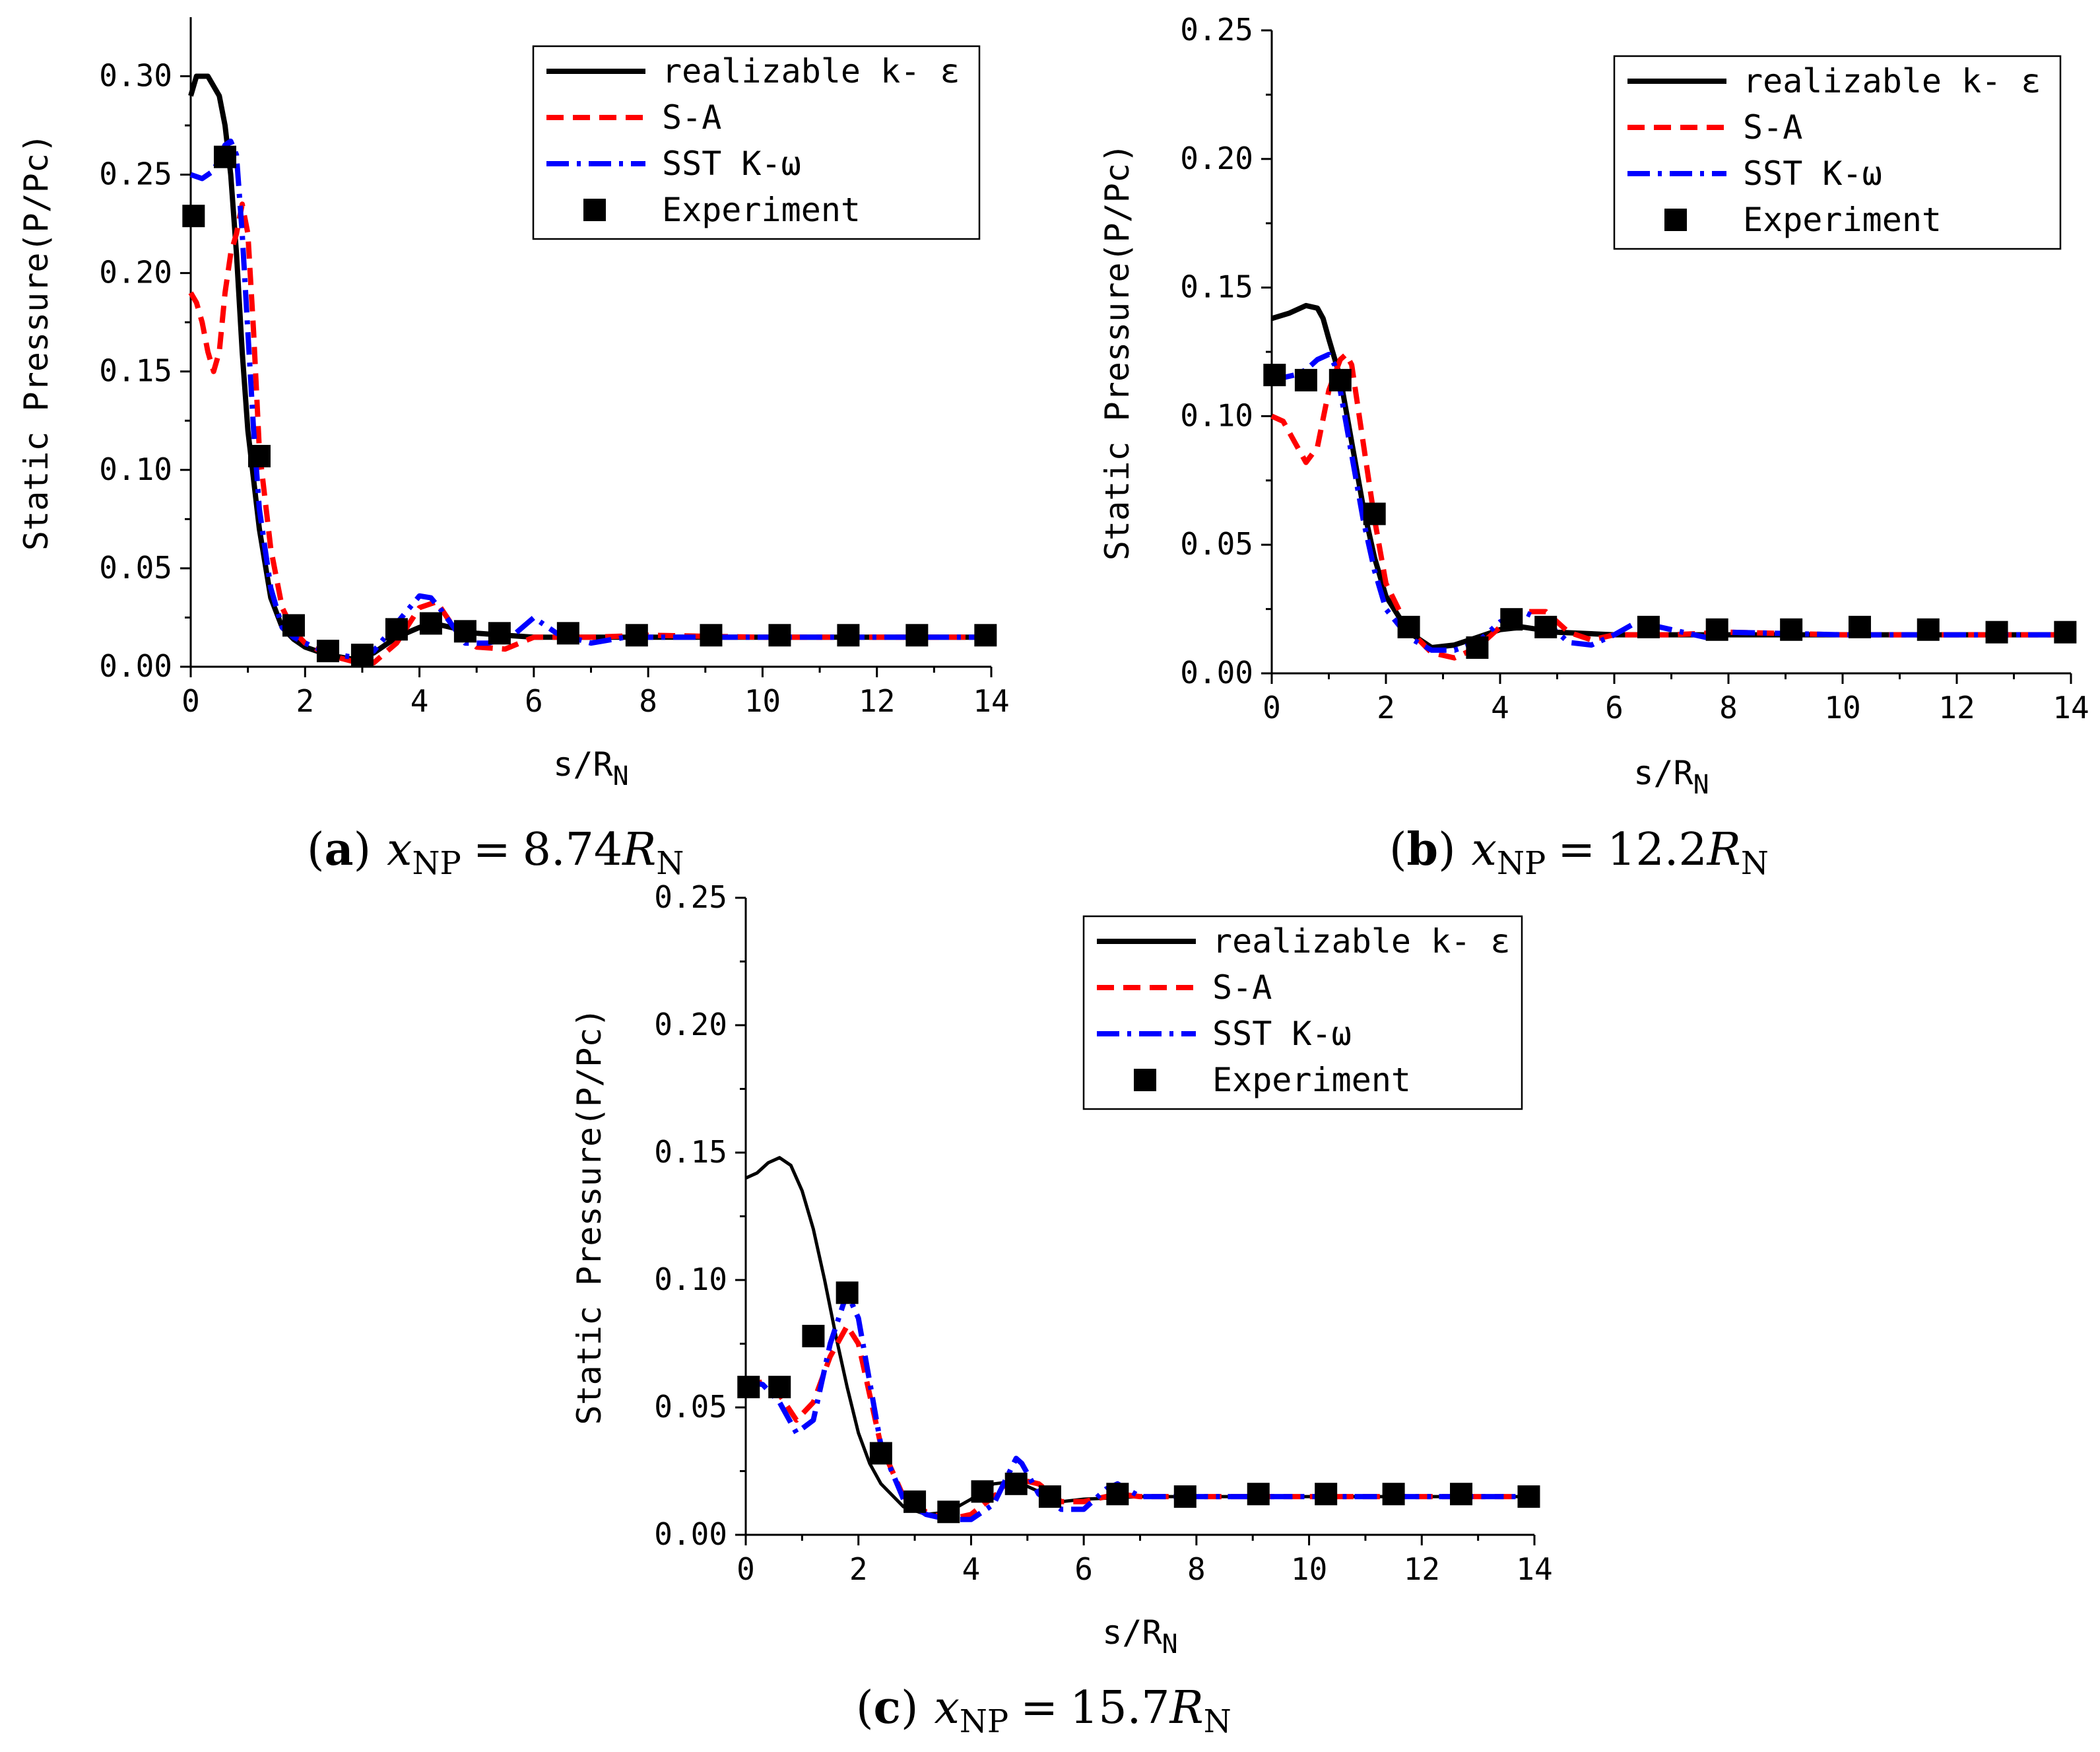 The width and height of the screenshot is (2100, 1752). I want to click on x-tick-label: 10, so click(1842, 707).